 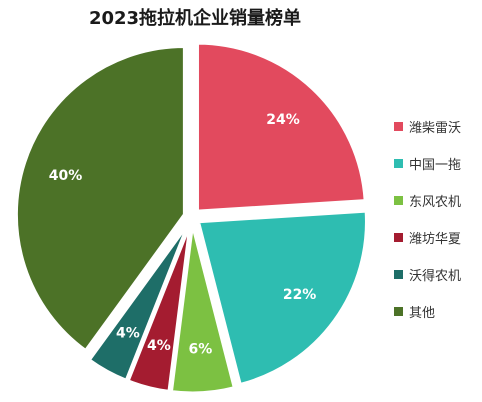 I want to click on legend-label: 潍坊华夏, so click(x=435, y=239).